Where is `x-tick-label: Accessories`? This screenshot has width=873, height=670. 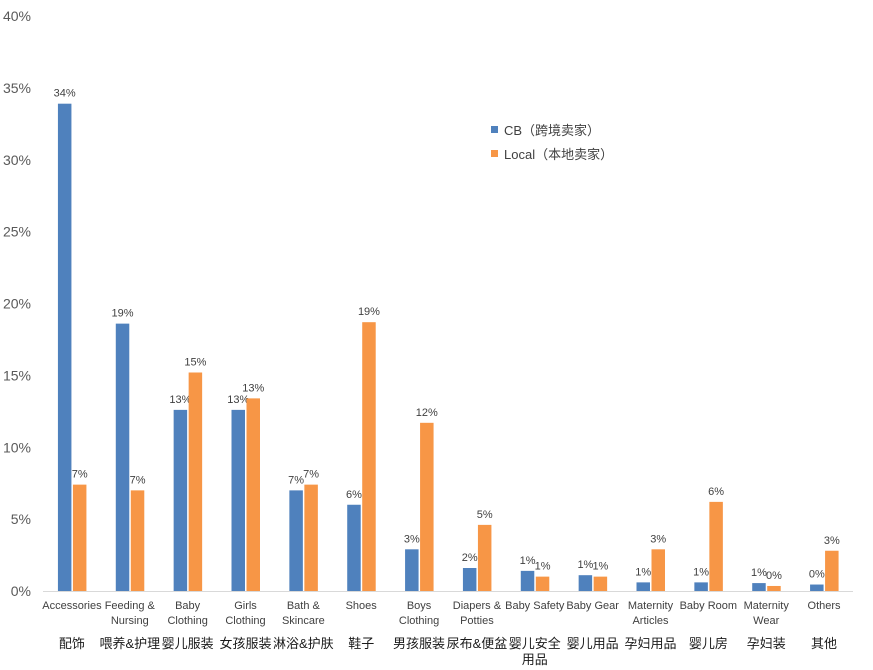
x-tick-label: Accessories is located at coordinates (72, 606).